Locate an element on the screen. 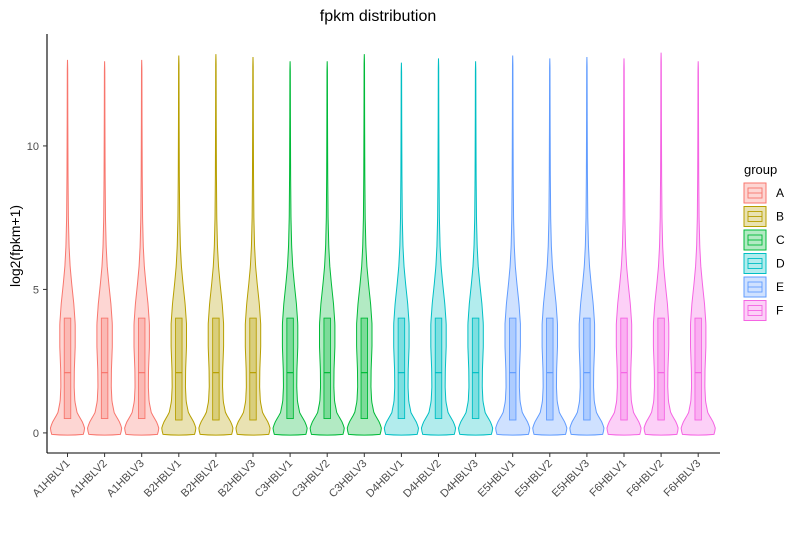  legend-item-A: A is located at coordinates (763, 193).